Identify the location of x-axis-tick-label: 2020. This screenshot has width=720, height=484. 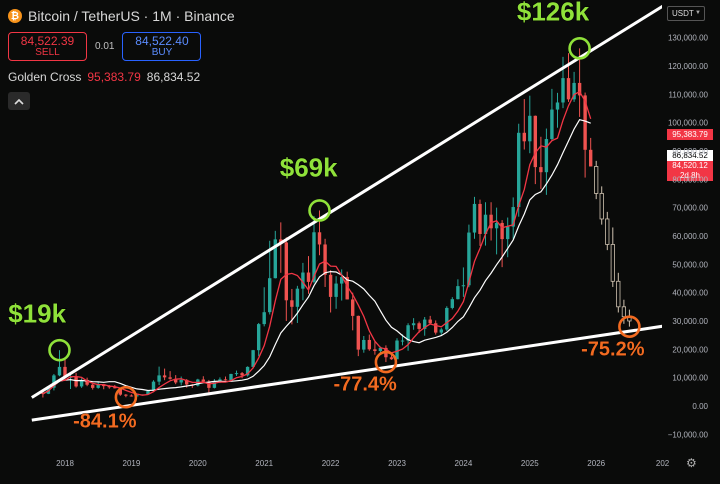
(198, 463).